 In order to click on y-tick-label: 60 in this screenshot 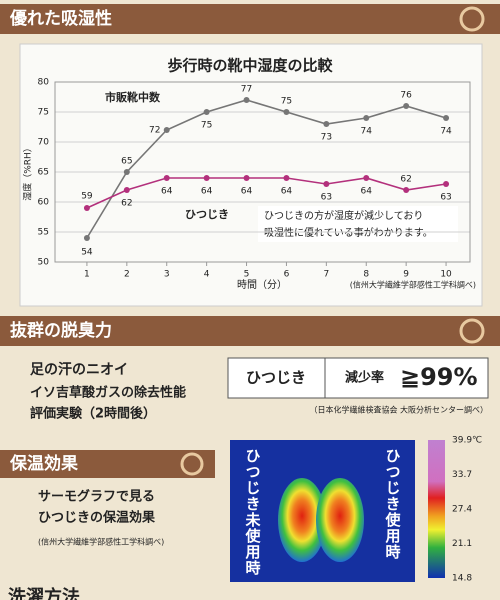, I will do `click(44, 203)`.